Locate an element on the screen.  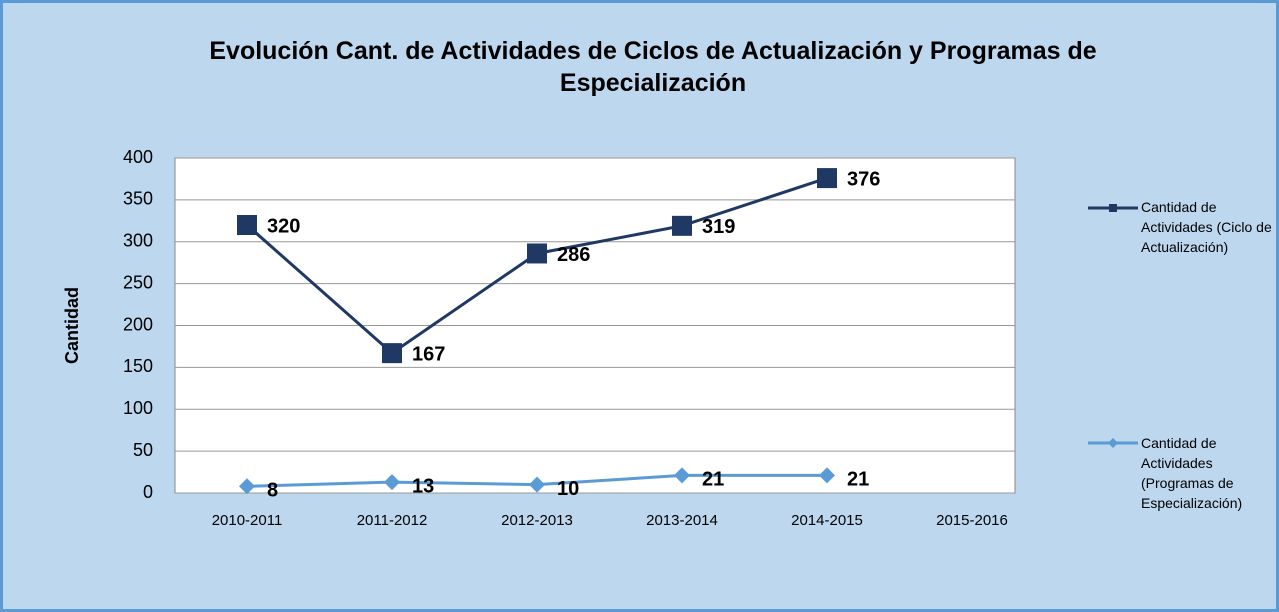
data-label: 286 is located at coordinates (573, 255).